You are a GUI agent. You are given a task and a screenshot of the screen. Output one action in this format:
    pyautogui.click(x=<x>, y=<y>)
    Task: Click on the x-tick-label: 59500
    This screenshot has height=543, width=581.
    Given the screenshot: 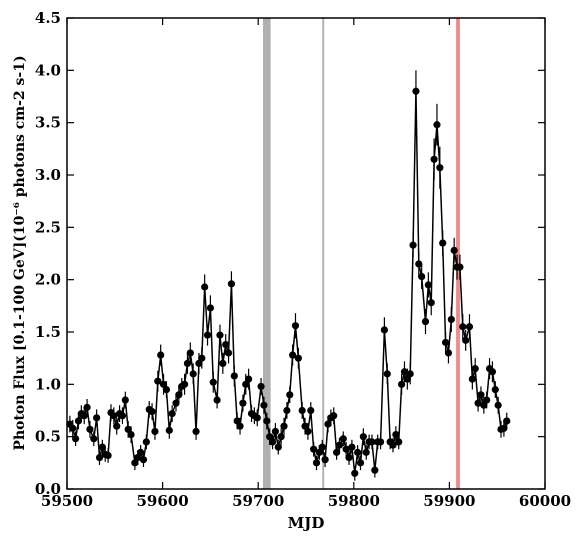 What is the action you would take?
    pyautogui.click(x=67, y=501)
    